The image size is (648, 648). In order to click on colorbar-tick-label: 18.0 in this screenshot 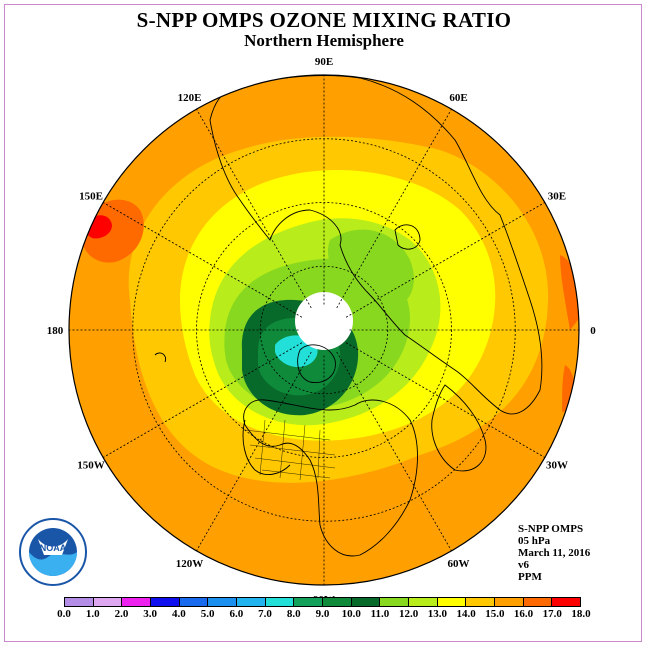, I will do `click(581, 614)`.